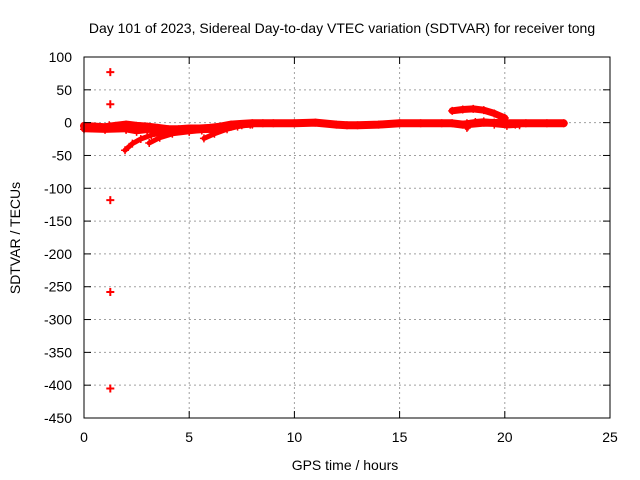  What do you see at coordinates (610, 437) in the screenshot?
I see `x-tick-label: 25` at bounding box center [610, 437].